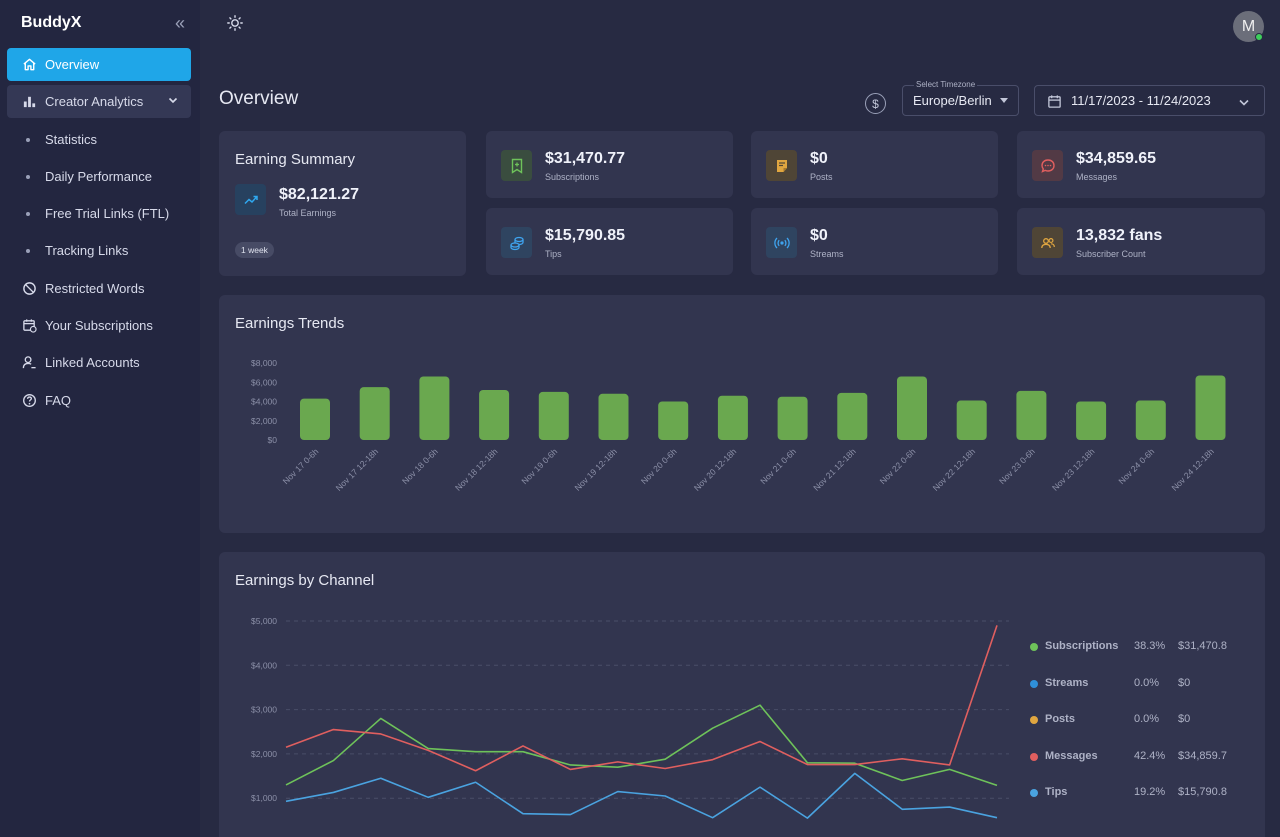  Describe the element at coordinates (1145, 720) in the screenshot. I see `legend-item-posts: Posts 0.0% $0` at that location.